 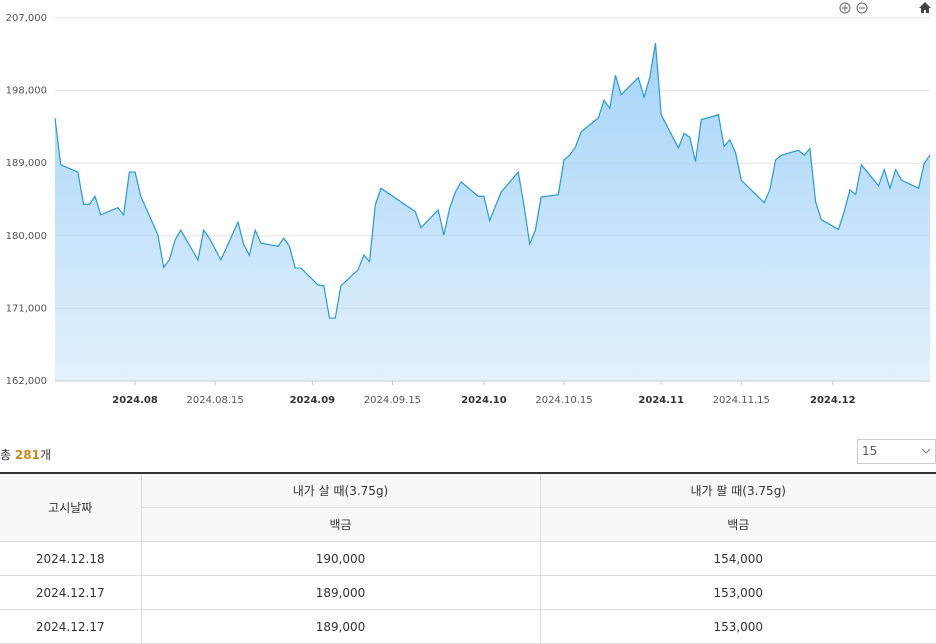 I want to click on x-tick-label: 2024.08.15, so click(x=214, y=400).